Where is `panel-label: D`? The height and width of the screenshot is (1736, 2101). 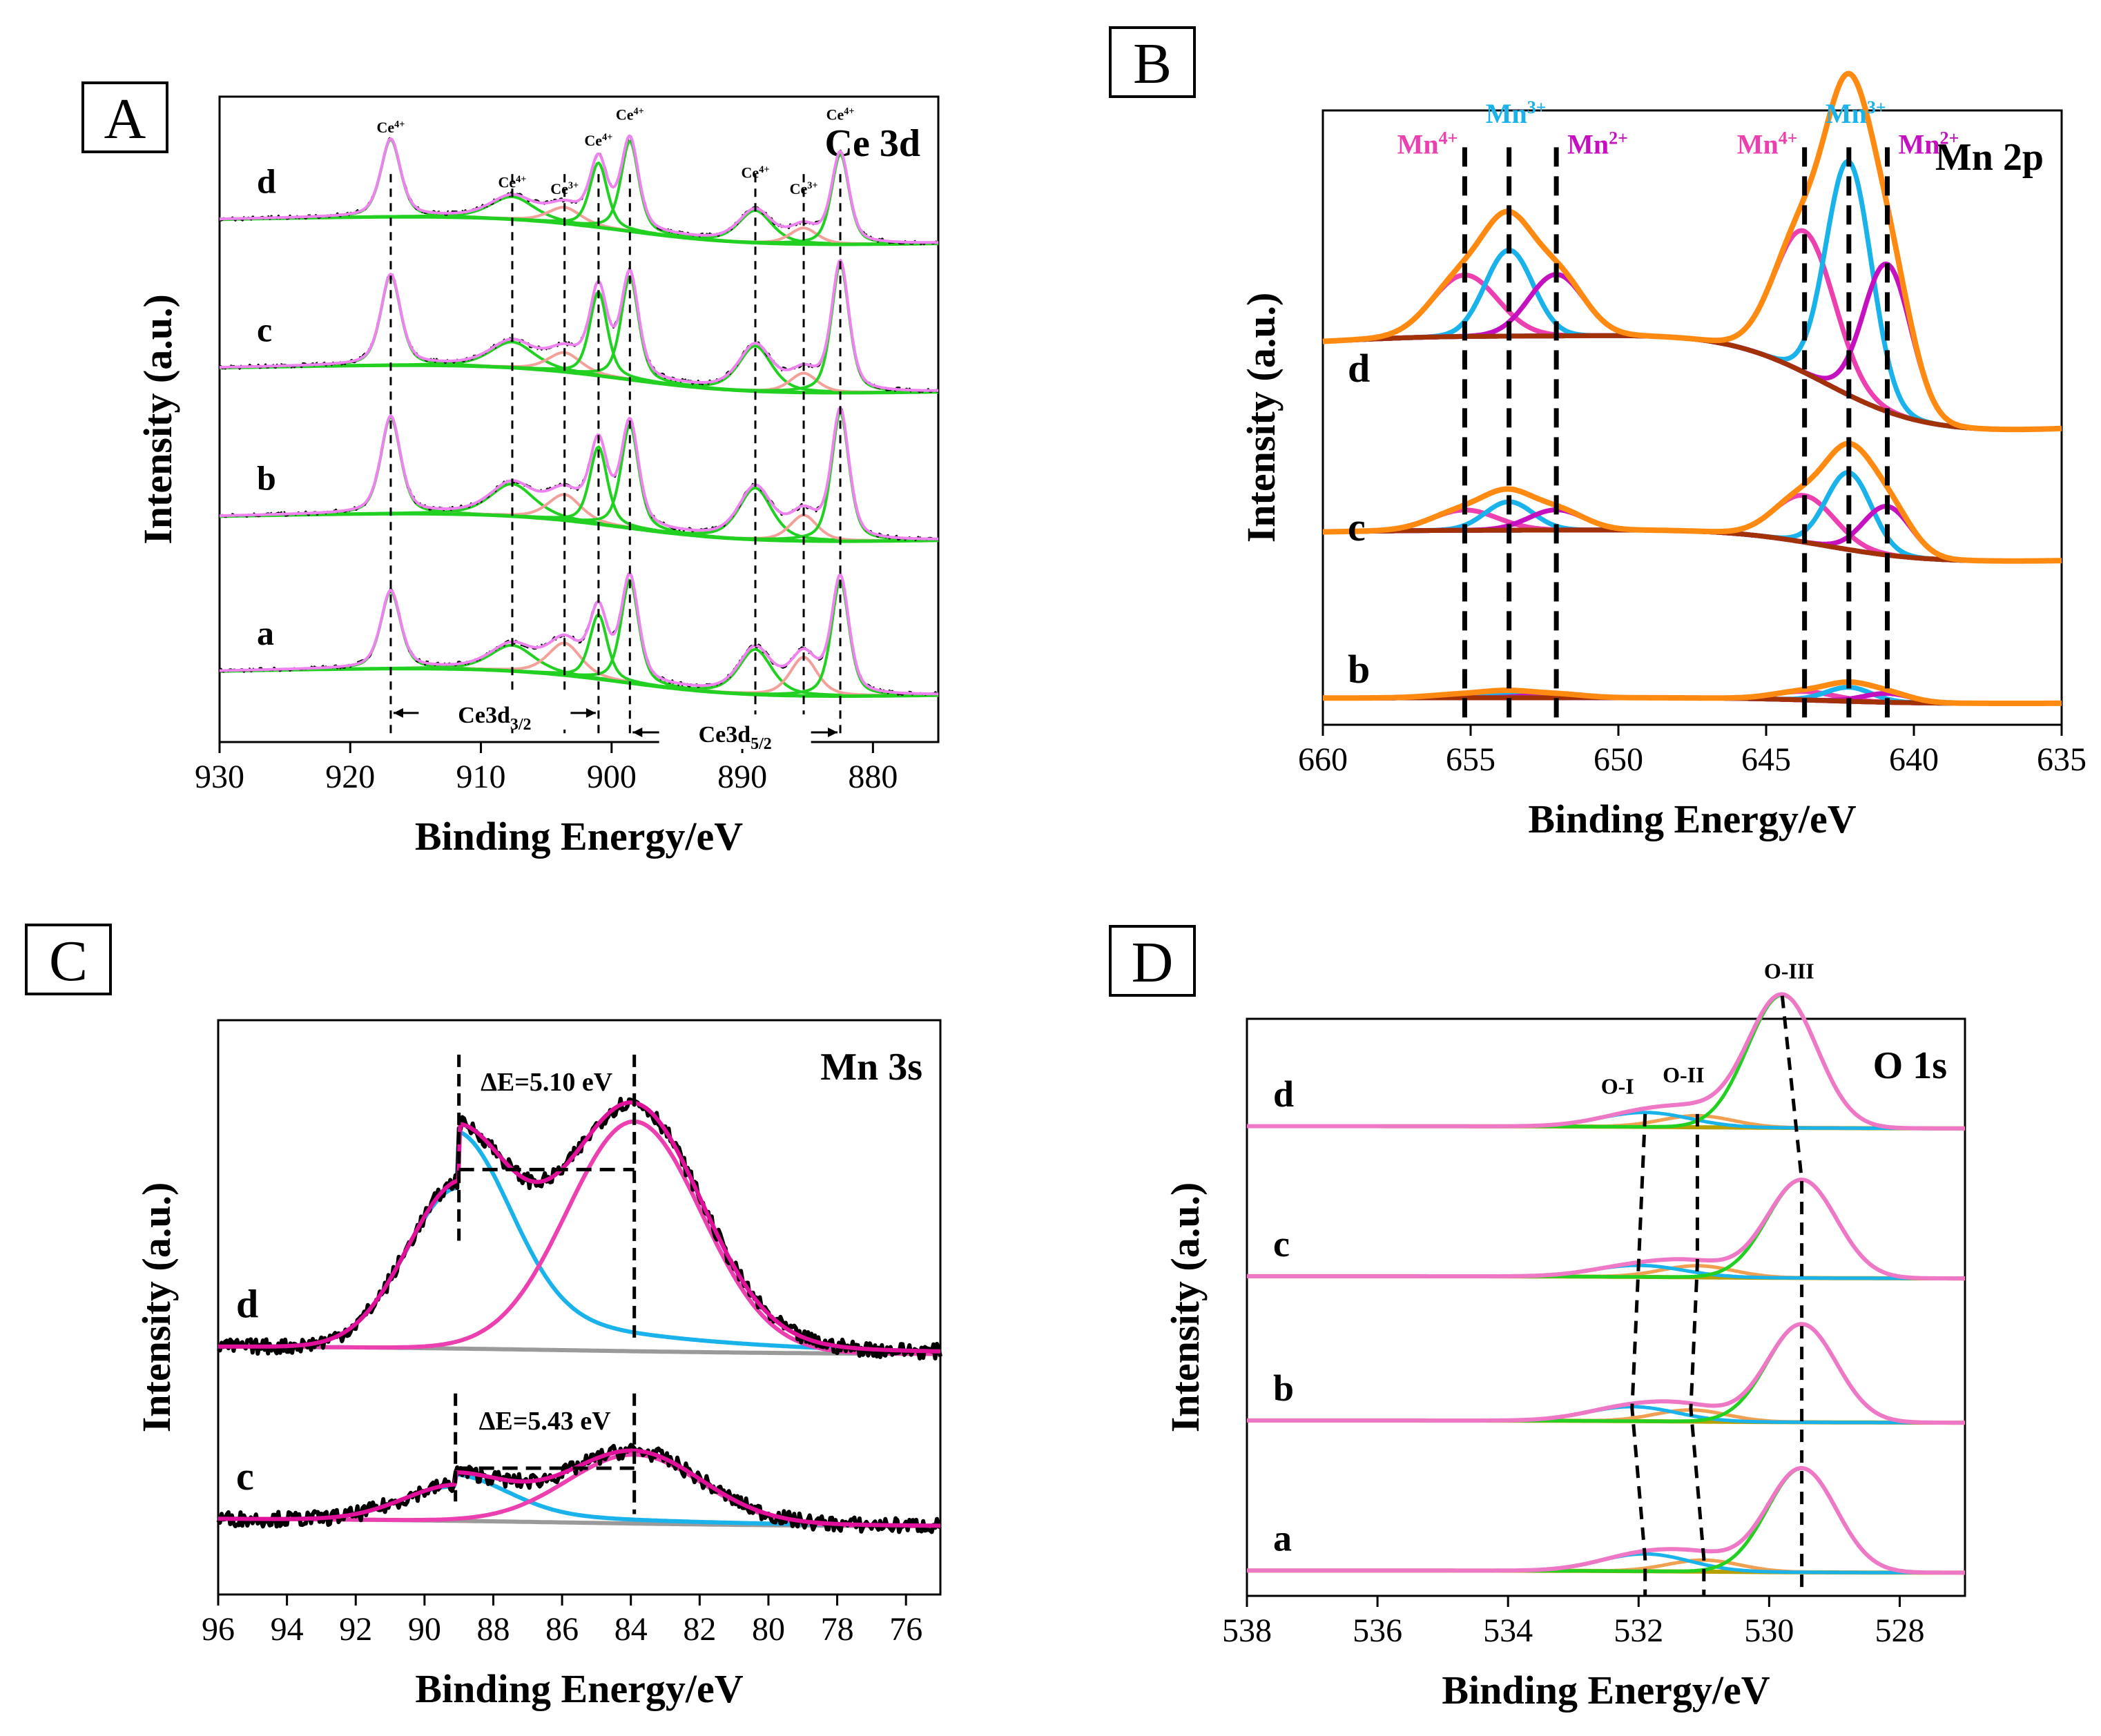 panel-label: D is located at coordinates (1153, 962).